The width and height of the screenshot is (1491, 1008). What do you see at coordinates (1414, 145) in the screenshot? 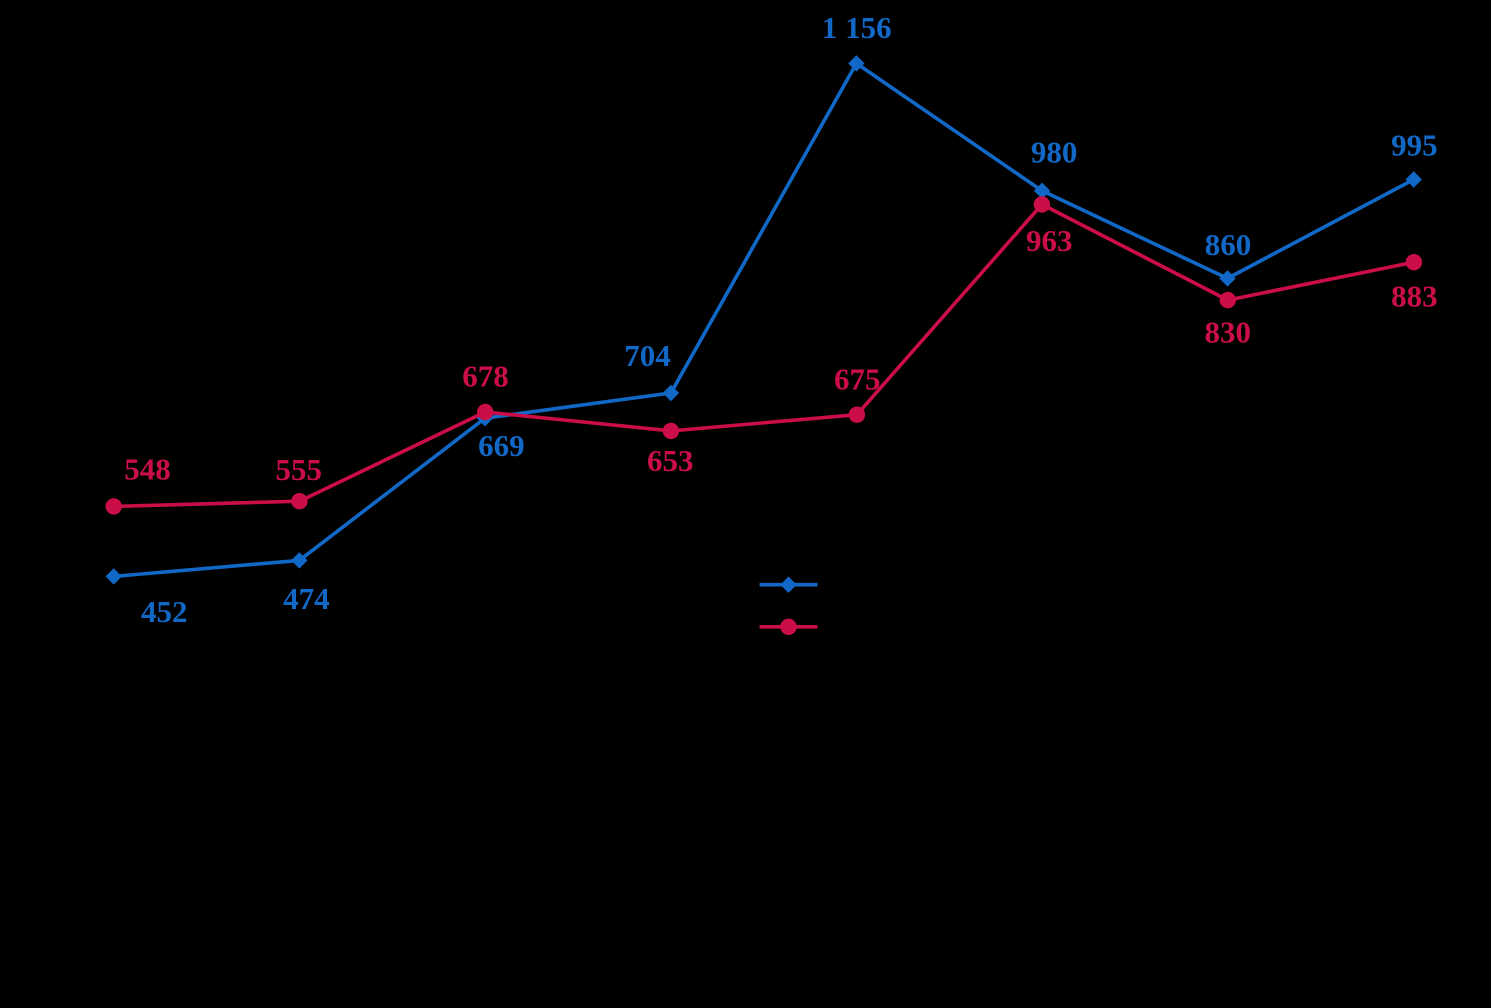
I see `svg-text: 995` at bounding box center [1414, 145].